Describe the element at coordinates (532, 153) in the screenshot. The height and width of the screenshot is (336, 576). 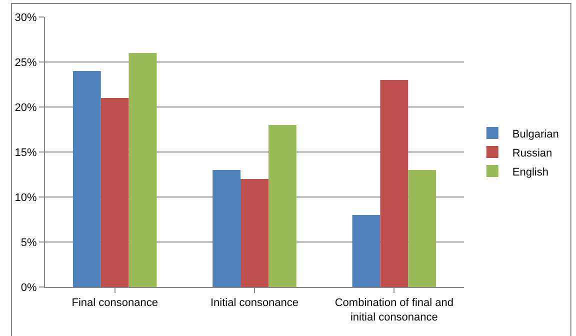
I see `legend-label: Russian` at that location.